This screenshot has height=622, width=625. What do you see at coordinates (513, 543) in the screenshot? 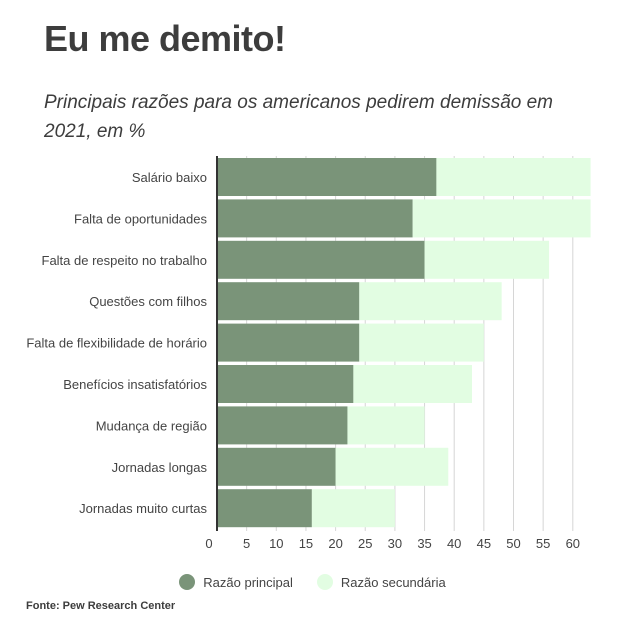
I see `x-tick-label: 50` at bounding box center [513, 543].